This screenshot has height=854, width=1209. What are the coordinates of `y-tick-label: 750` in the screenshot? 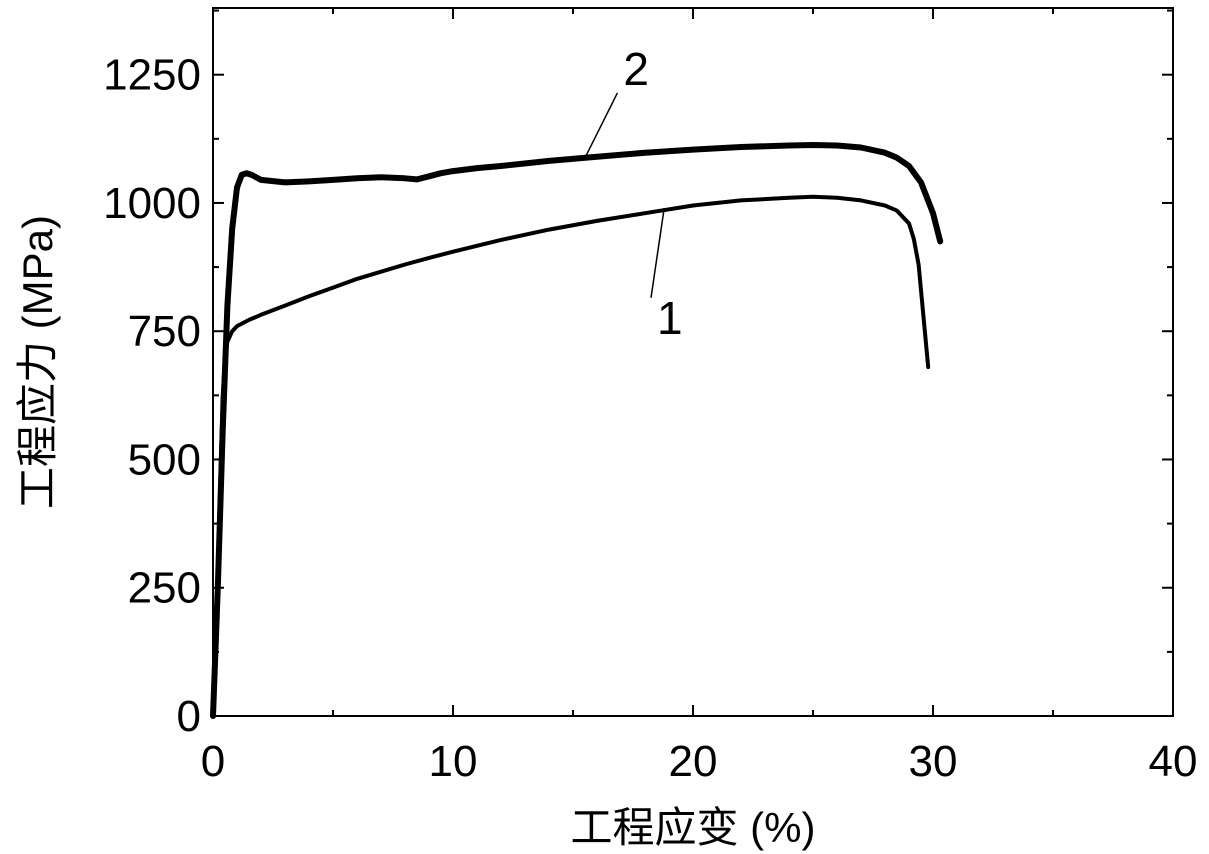 It's located at (164, 331).